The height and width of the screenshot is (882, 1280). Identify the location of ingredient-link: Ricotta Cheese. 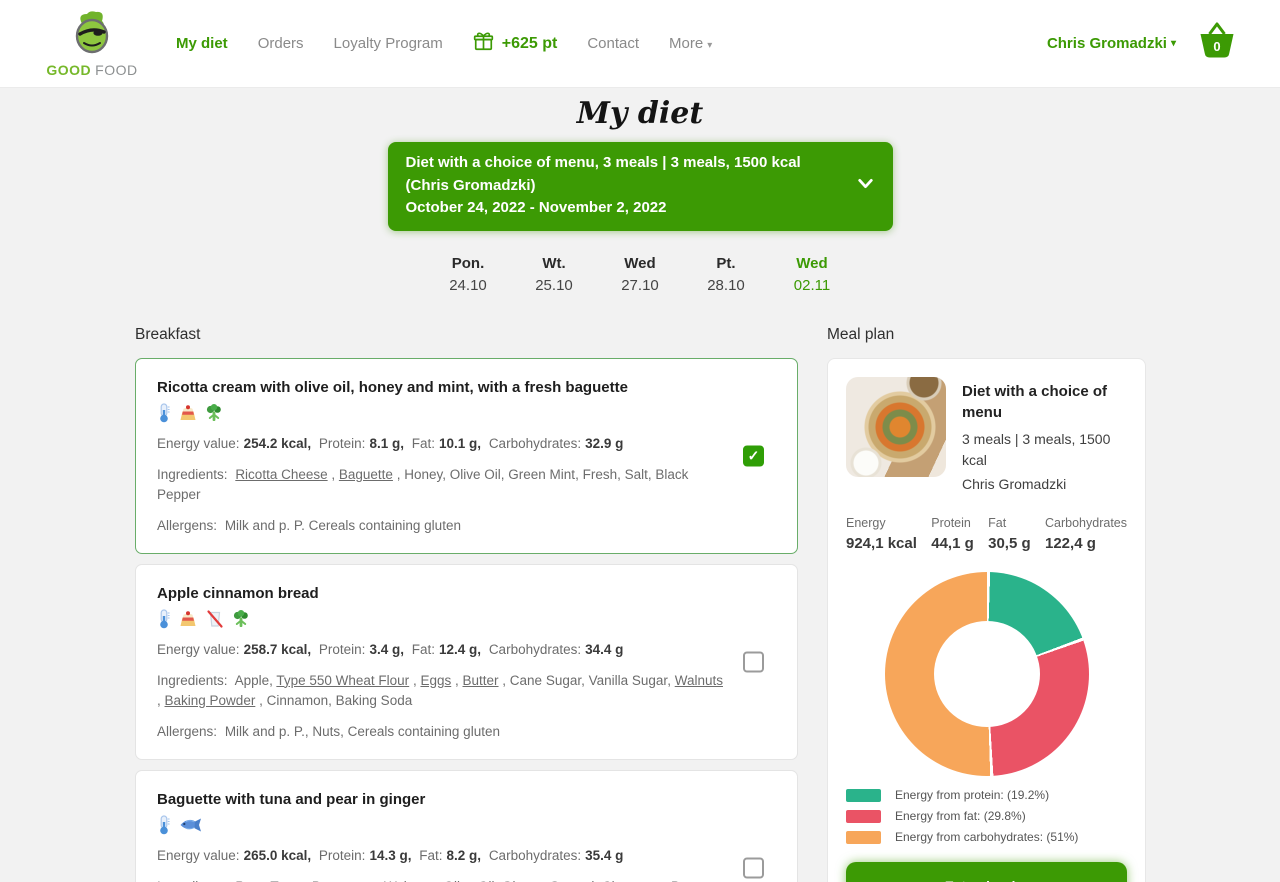
(281, 474).